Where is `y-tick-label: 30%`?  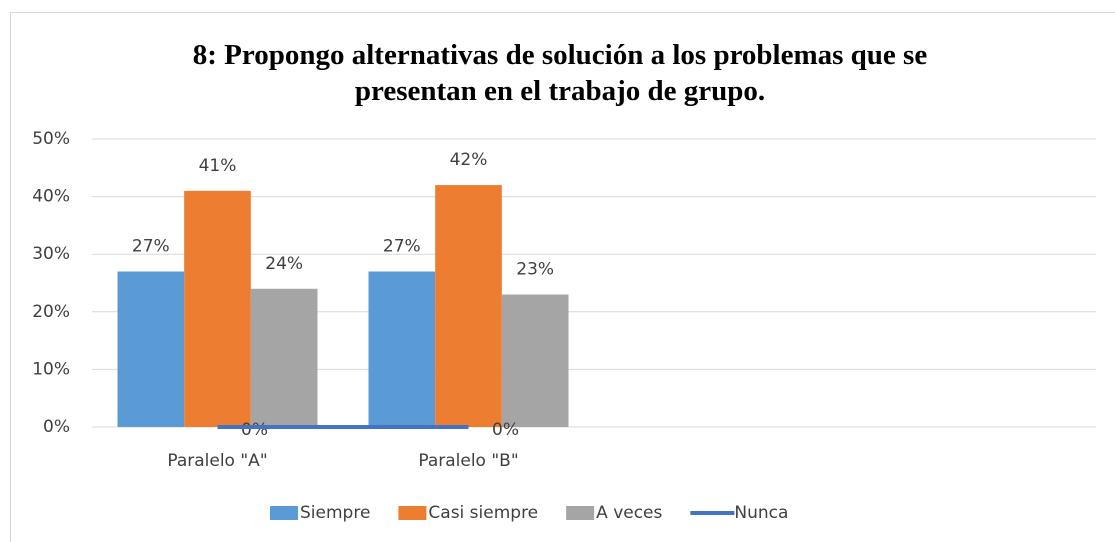
y-tick-label: 30% is located at coordinates (51, 254).